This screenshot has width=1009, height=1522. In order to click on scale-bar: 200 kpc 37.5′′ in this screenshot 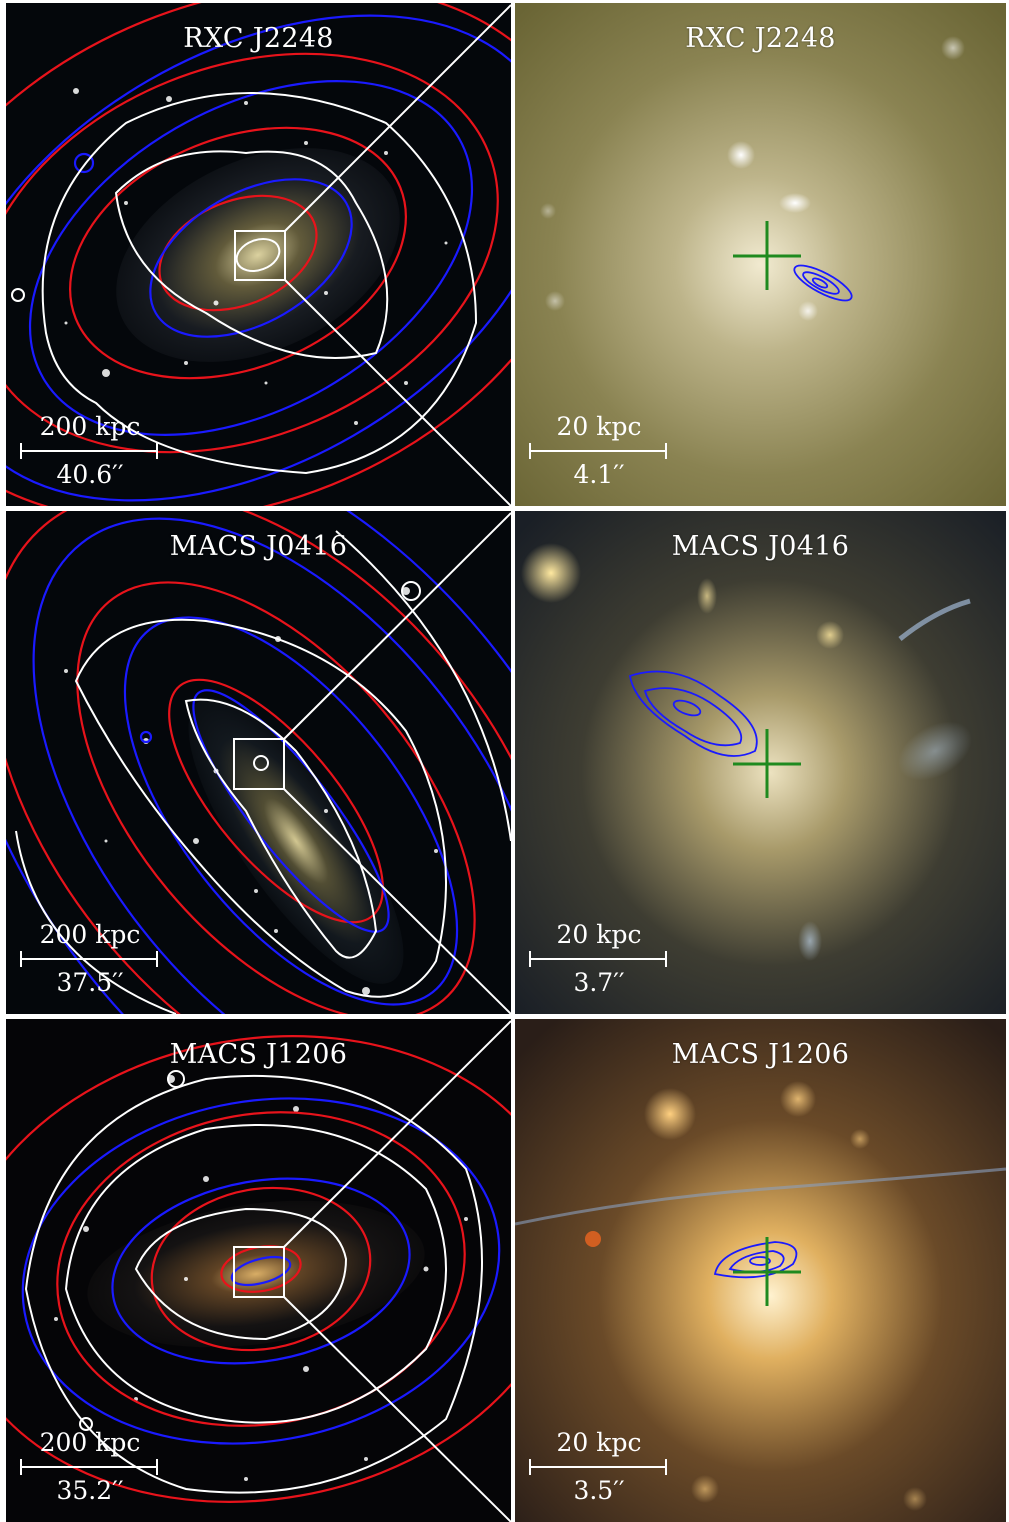, I will do `click(100, 960)`.